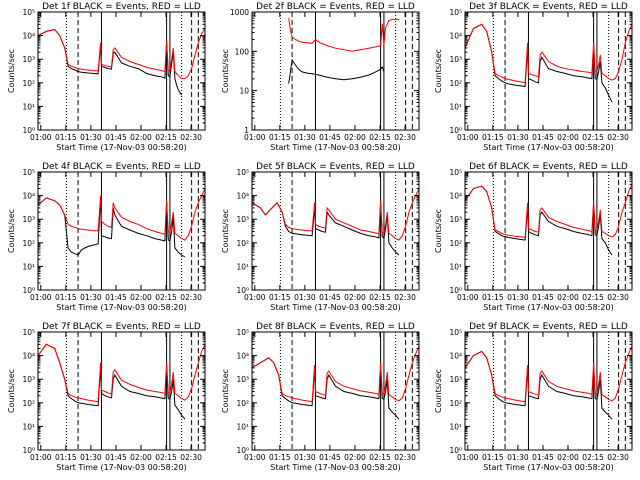 The height and width of the screenshot is (480, 640). I want to click on chart-title: Det 2f BLACK = Events, RED = LLD, so click(335, 7).